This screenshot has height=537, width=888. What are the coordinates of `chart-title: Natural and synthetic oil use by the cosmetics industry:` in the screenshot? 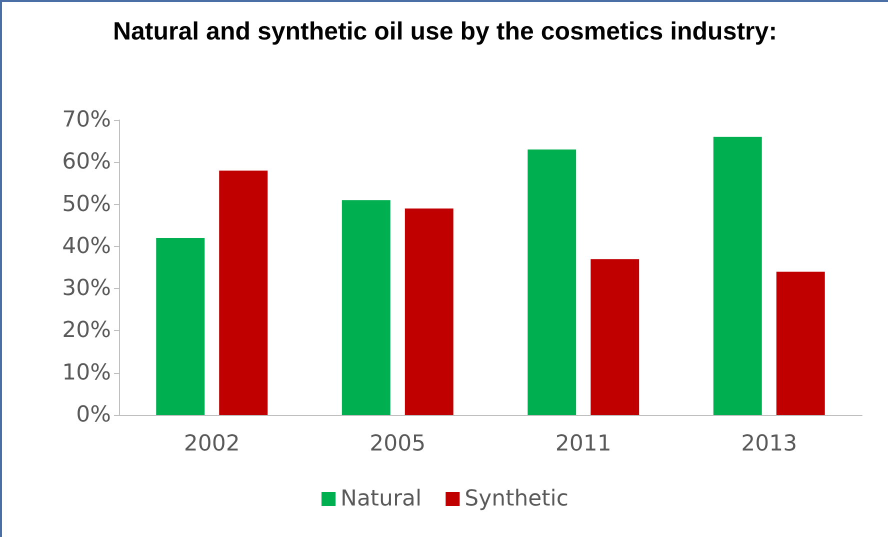 It's located at (445, 32).